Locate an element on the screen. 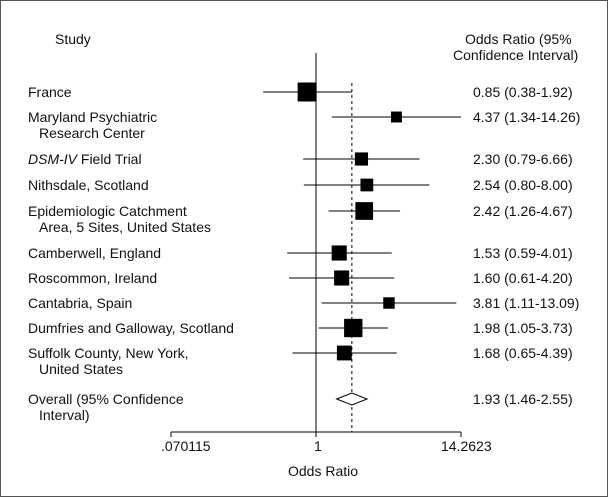 This screenshot has height=497, width=608. study-label: Roscommon, Ireland is located at coordinates (92, 278).